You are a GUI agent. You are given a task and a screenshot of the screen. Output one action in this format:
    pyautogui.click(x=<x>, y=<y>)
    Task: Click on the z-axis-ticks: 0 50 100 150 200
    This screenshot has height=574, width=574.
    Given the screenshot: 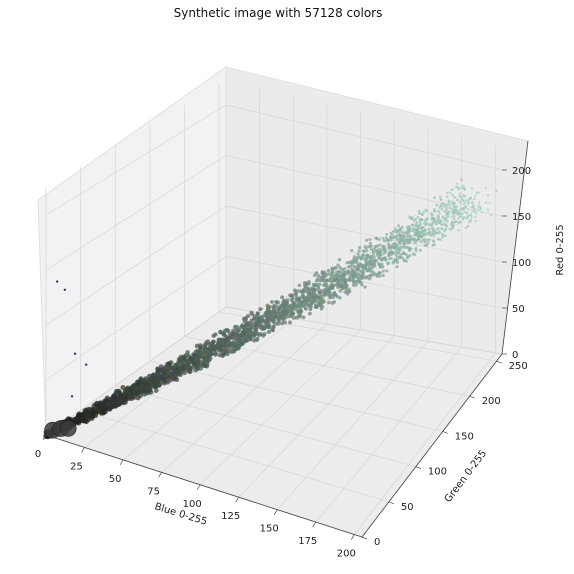 What is the action you would take?
    pyautogui.click(x=516, y=263)
    